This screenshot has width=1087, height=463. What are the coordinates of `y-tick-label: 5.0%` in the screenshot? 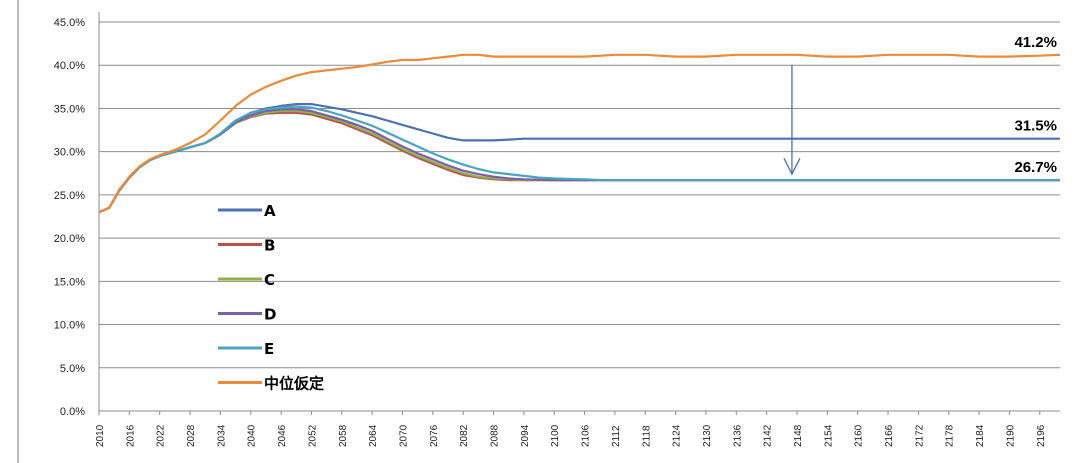 It's located at (72, 369).